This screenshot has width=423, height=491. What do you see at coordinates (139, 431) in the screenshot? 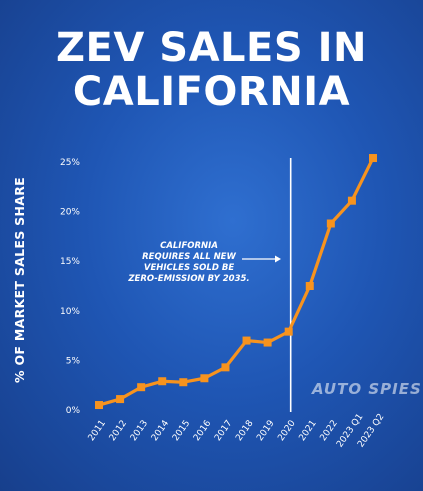
I see `x-tick-label: 2013` at bounding box center [139, 431].